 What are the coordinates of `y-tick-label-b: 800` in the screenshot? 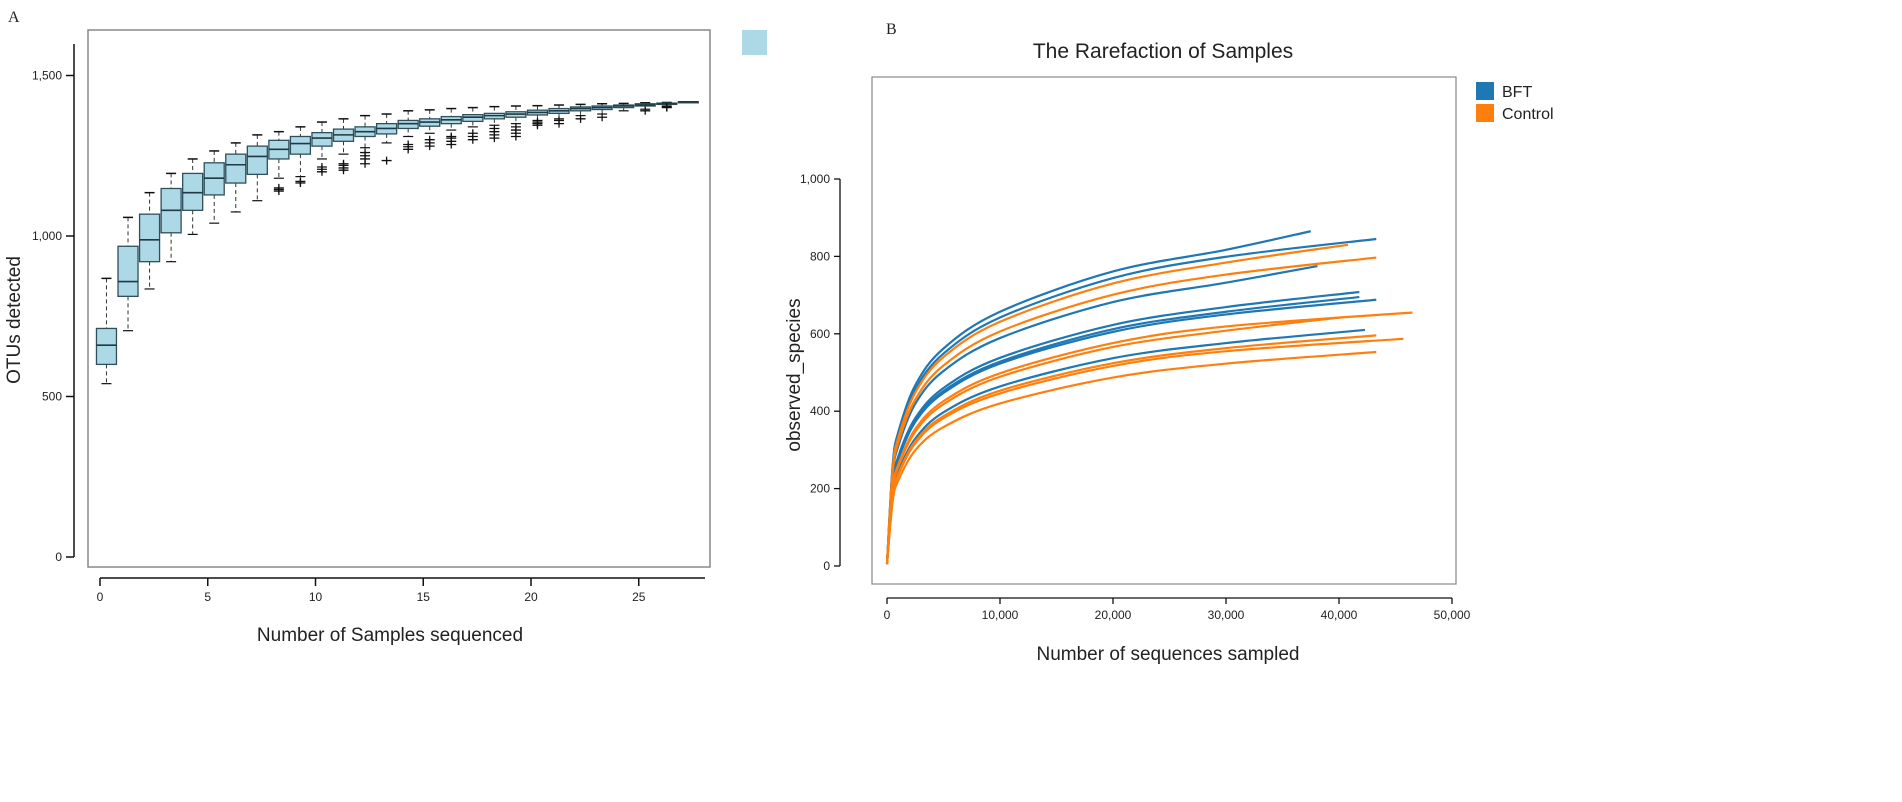 It's located at (820, 256).